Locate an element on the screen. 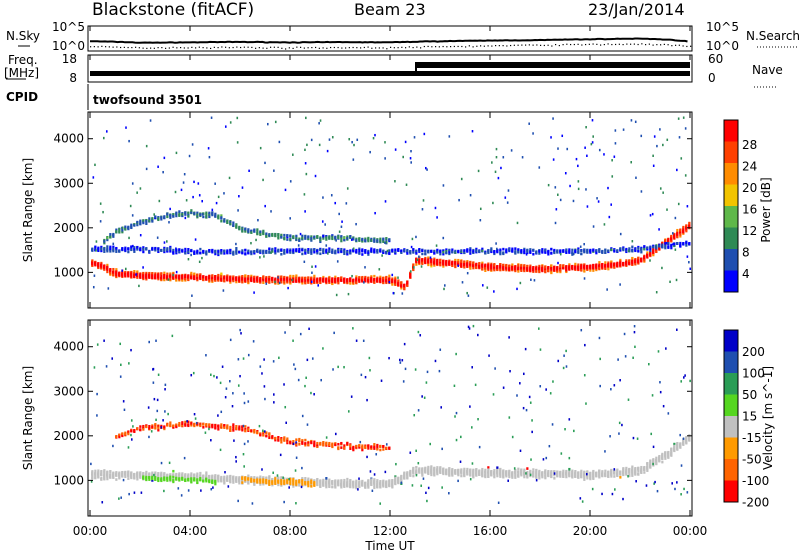 Image resolution: width=800 pixels, height=554 pixels. nave-label: Nave is located at coordinates (767, 70).